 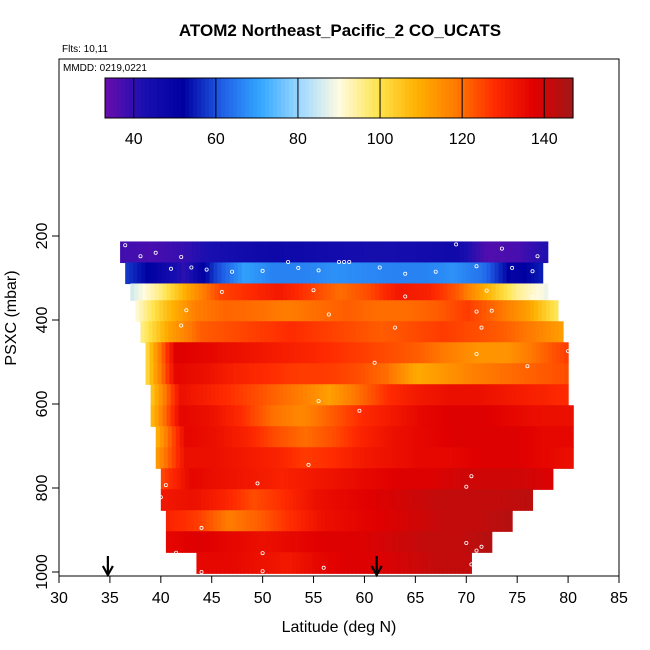 I want to click on x-tick-label: 50, so click(x=263, y=598).